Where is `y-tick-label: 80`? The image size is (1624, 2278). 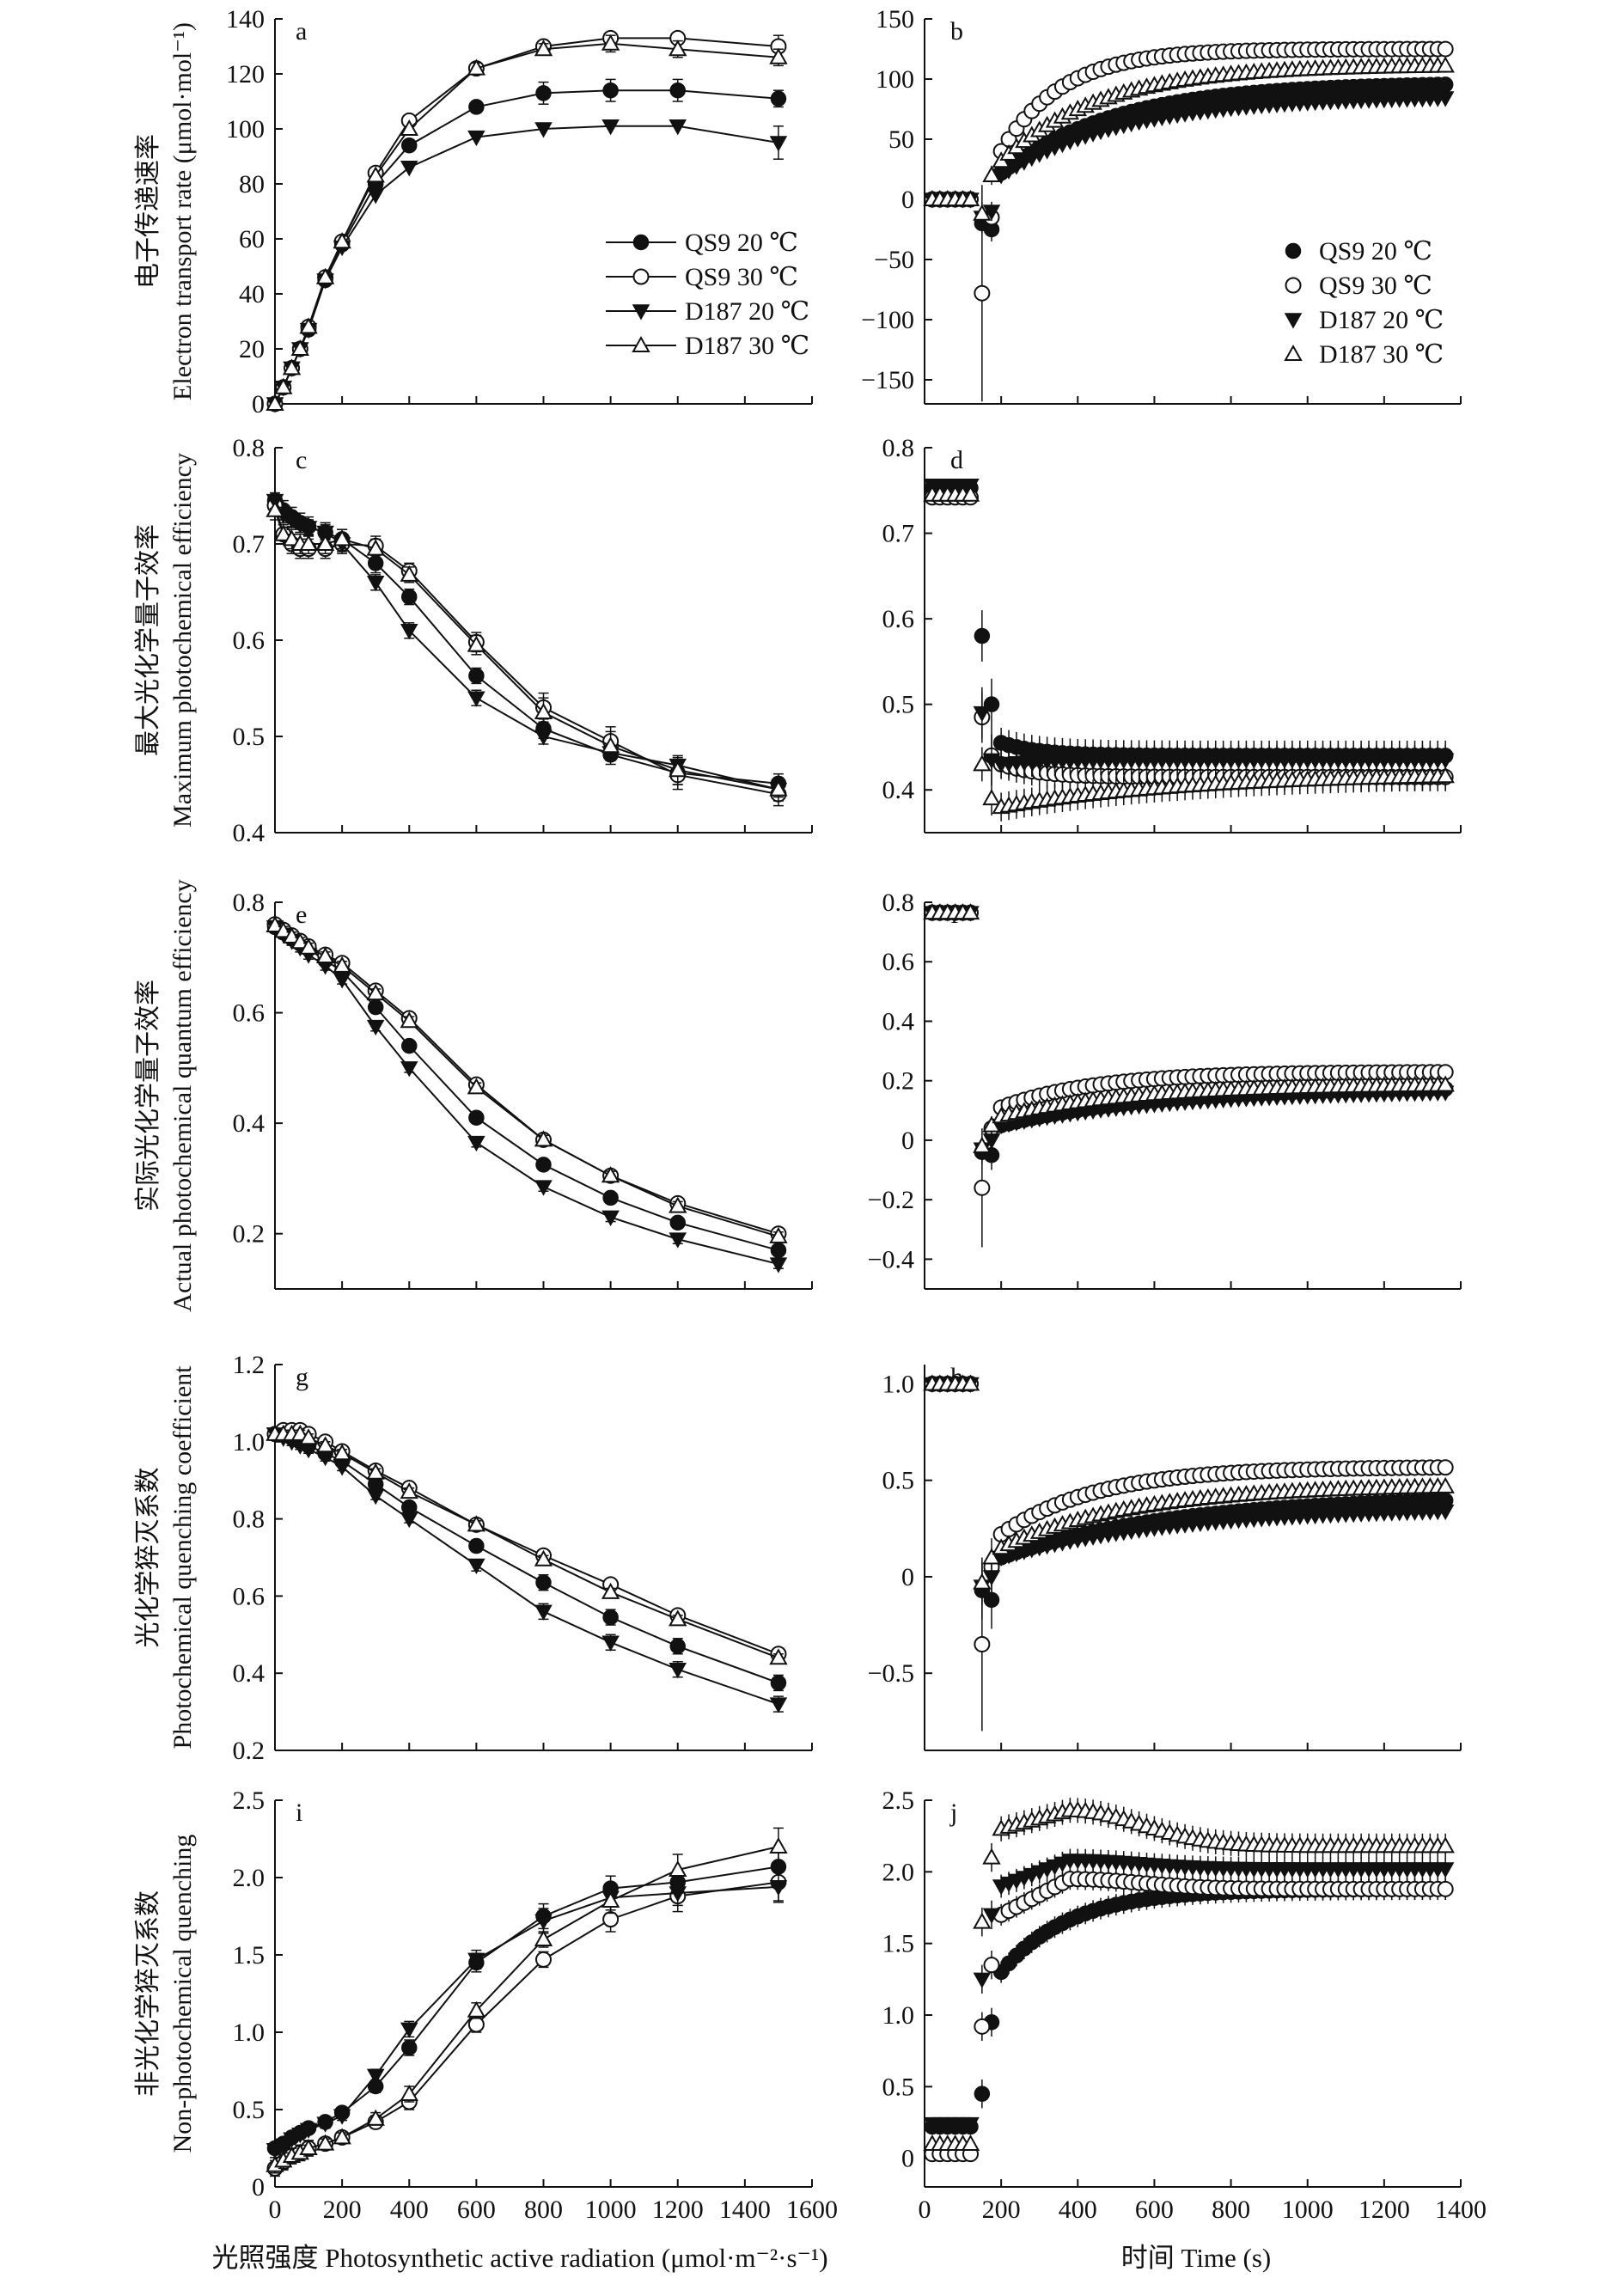 y-tick-label: 80 is located at coordinates (252, 184).